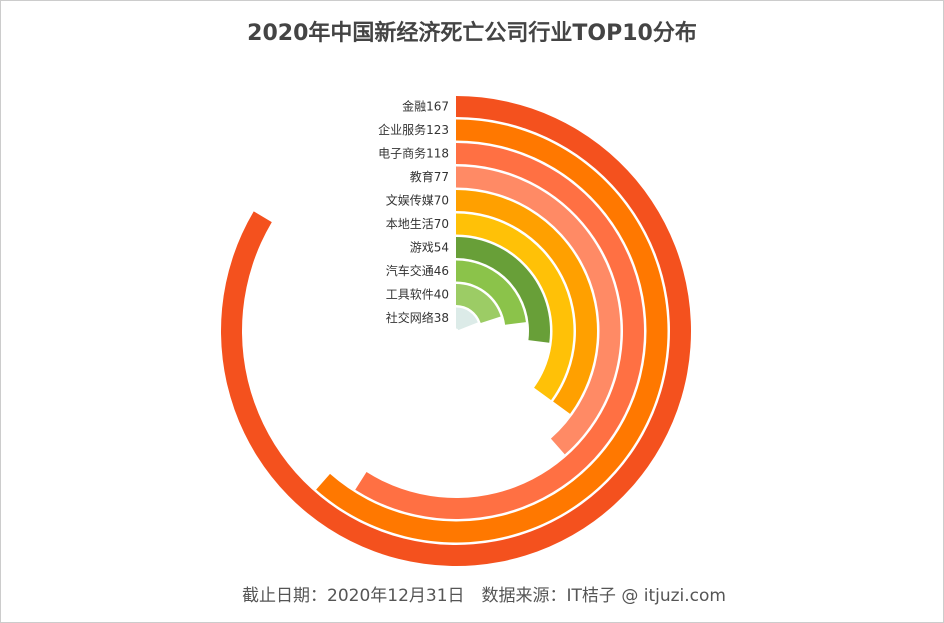 The height and width of the screenshot is (623, 944). I want to click on category-label: 汽车交通, so click(410, 270).